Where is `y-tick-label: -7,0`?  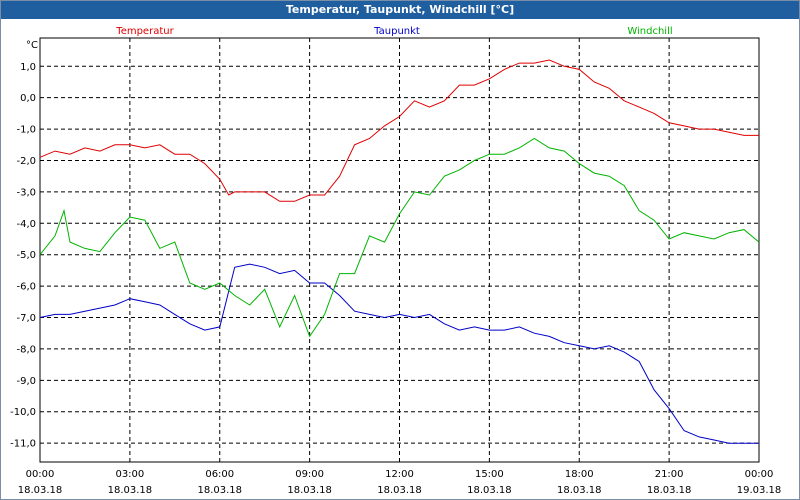
y-tick-label: -7,0 is located at coordinates (26, 318).